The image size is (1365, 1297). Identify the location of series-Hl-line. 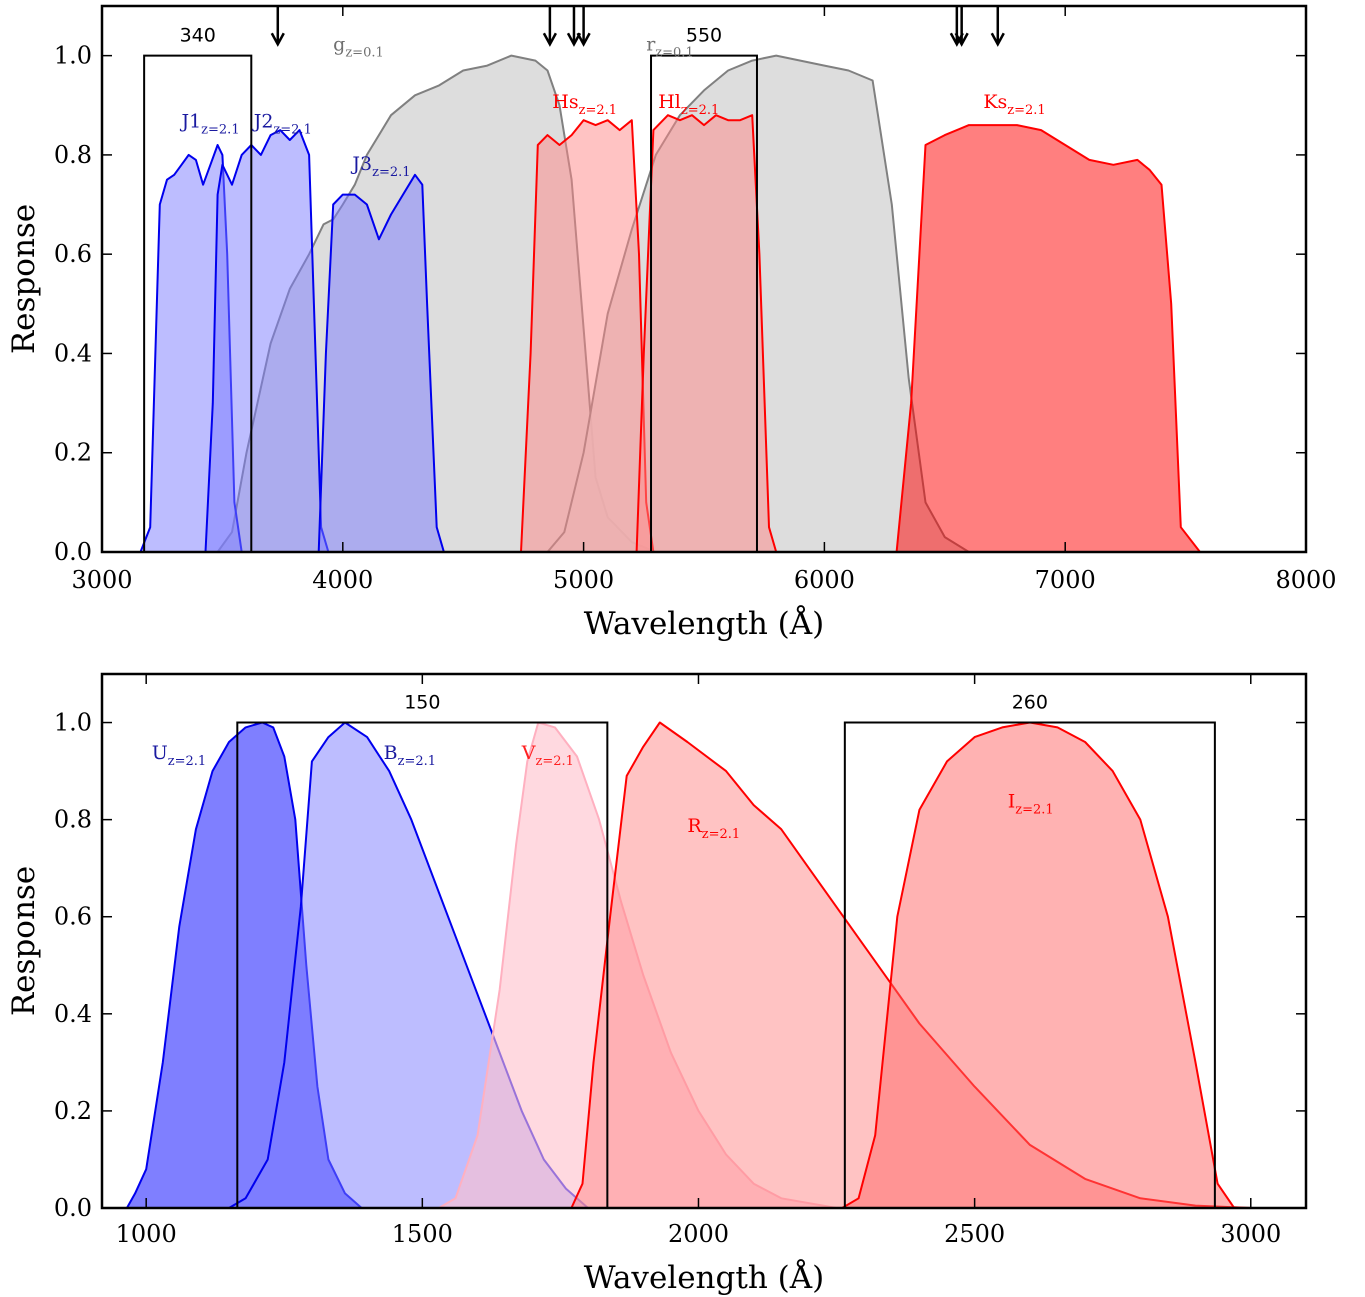
(706, 333).